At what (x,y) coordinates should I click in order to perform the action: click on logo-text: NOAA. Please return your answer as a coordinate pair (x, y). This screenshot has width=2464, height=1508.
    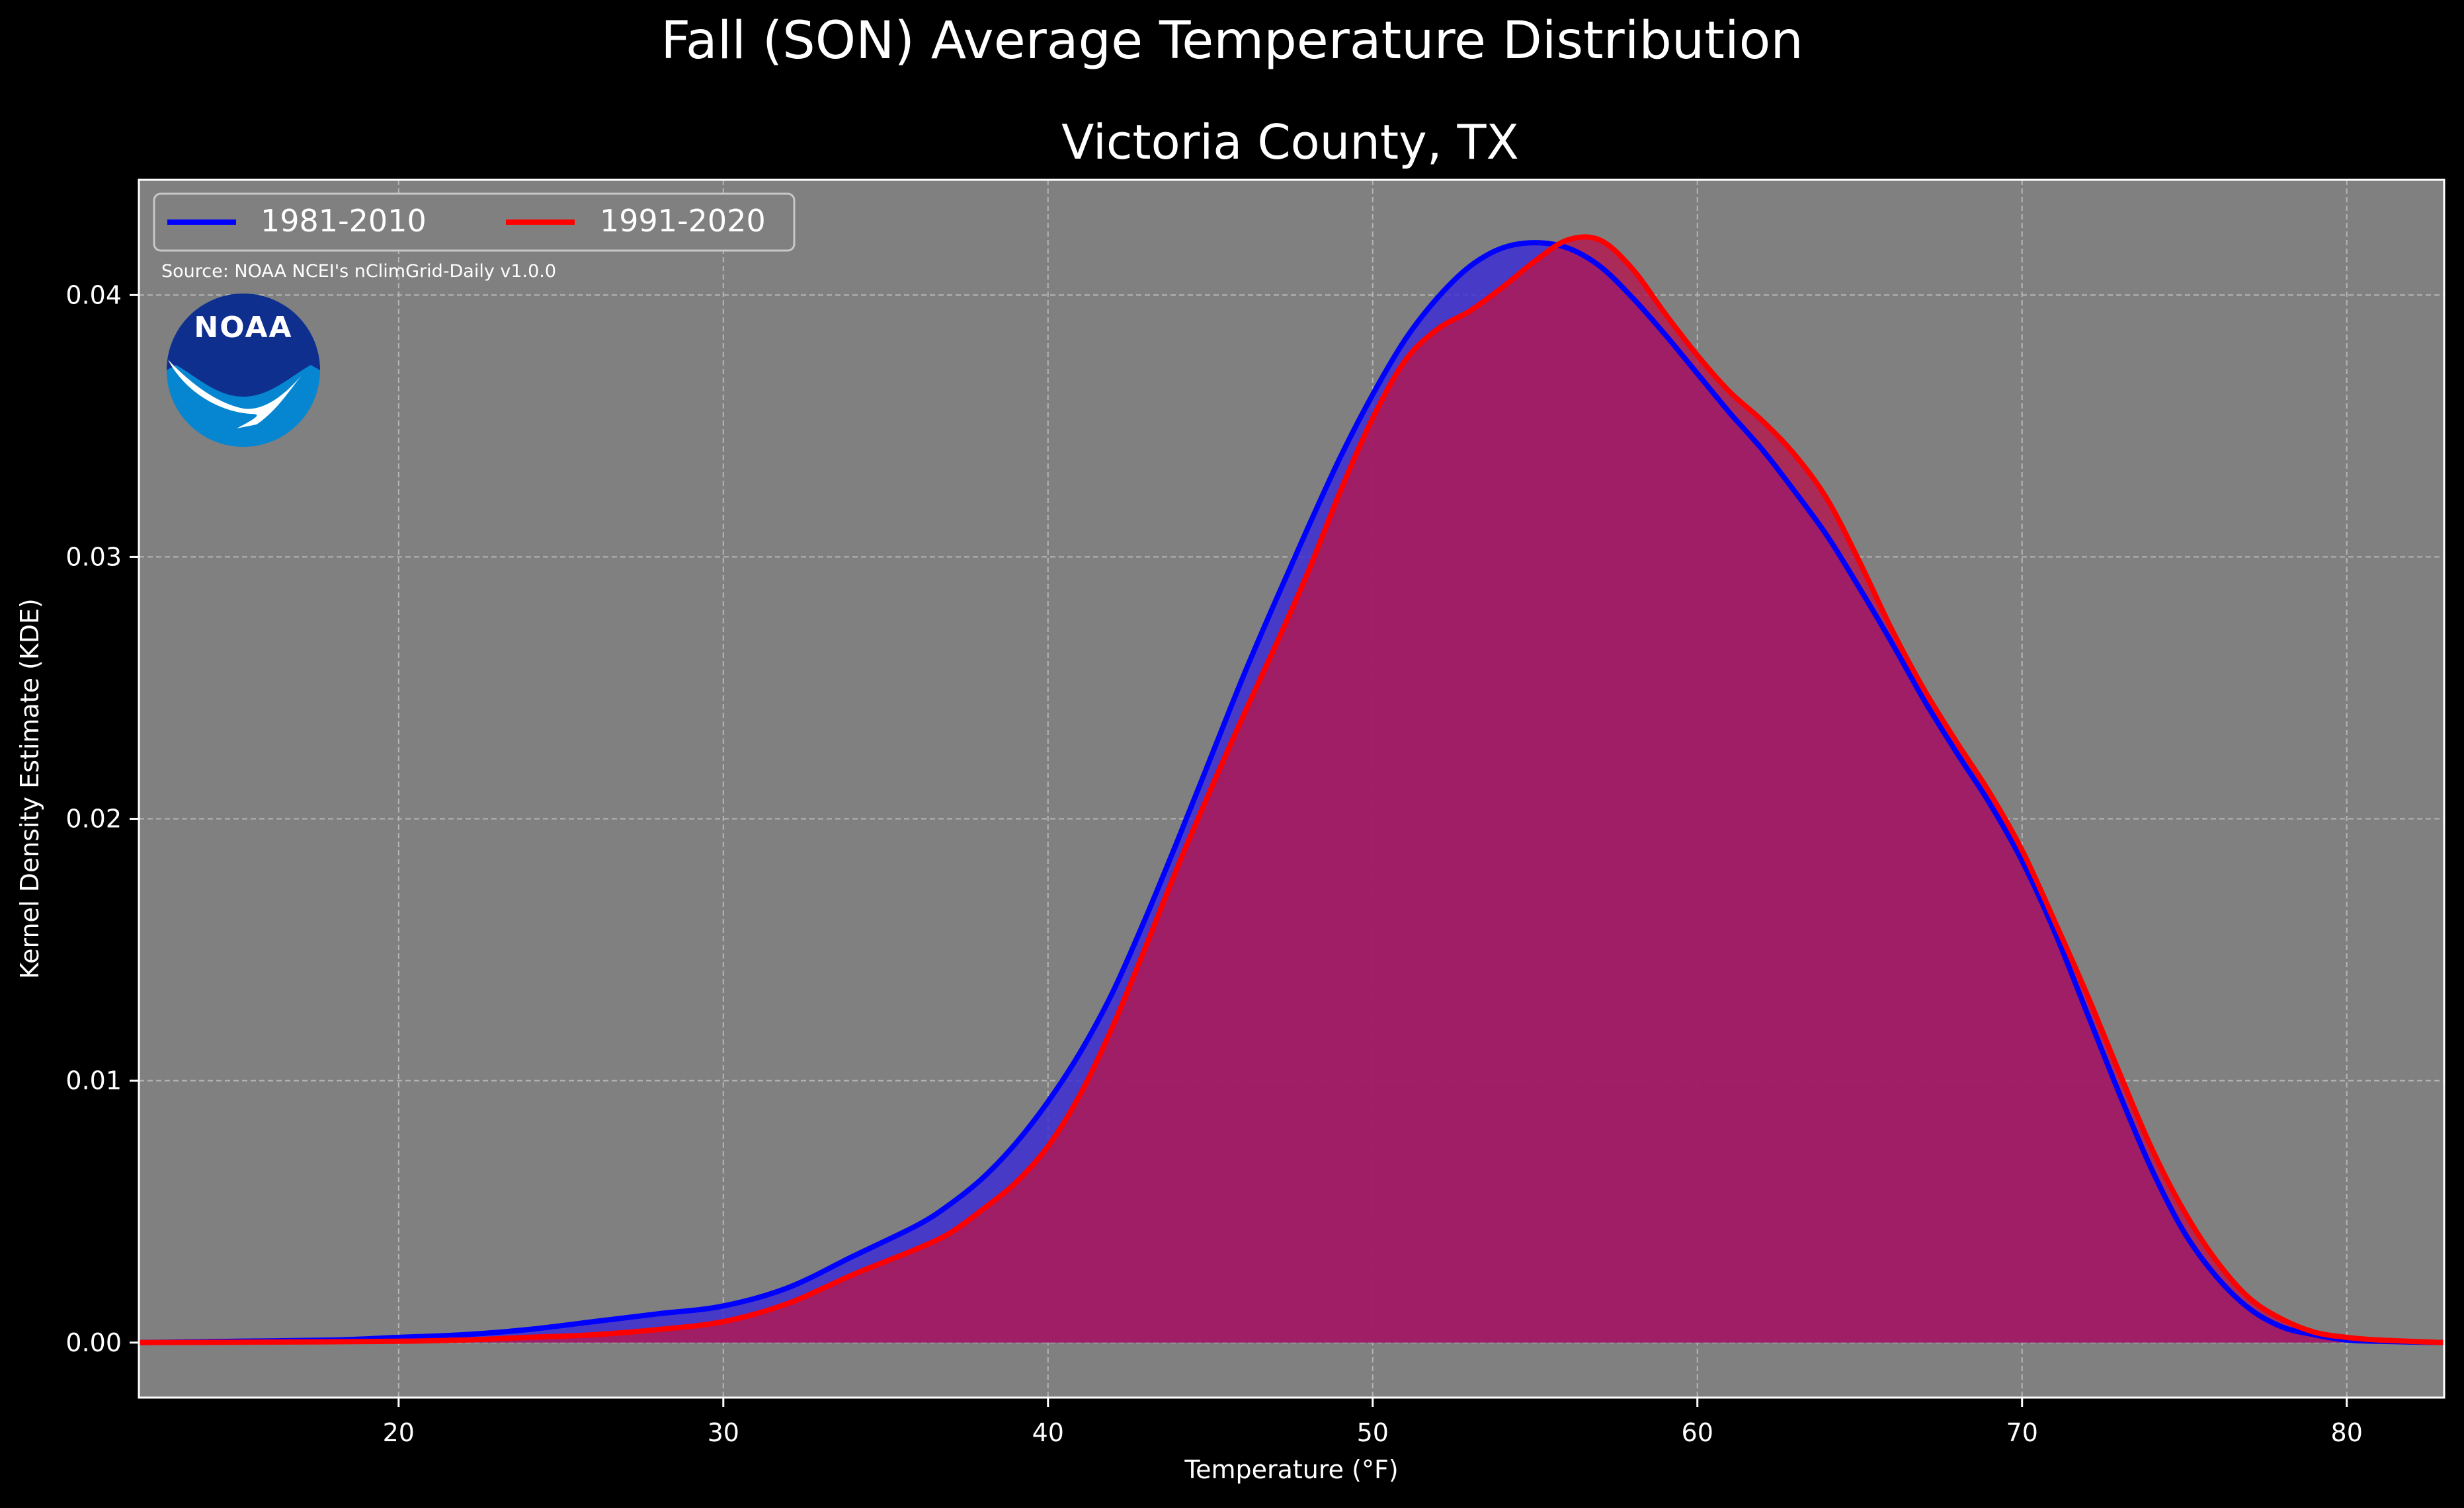
    Looking at the image, I should click on (243, 327).